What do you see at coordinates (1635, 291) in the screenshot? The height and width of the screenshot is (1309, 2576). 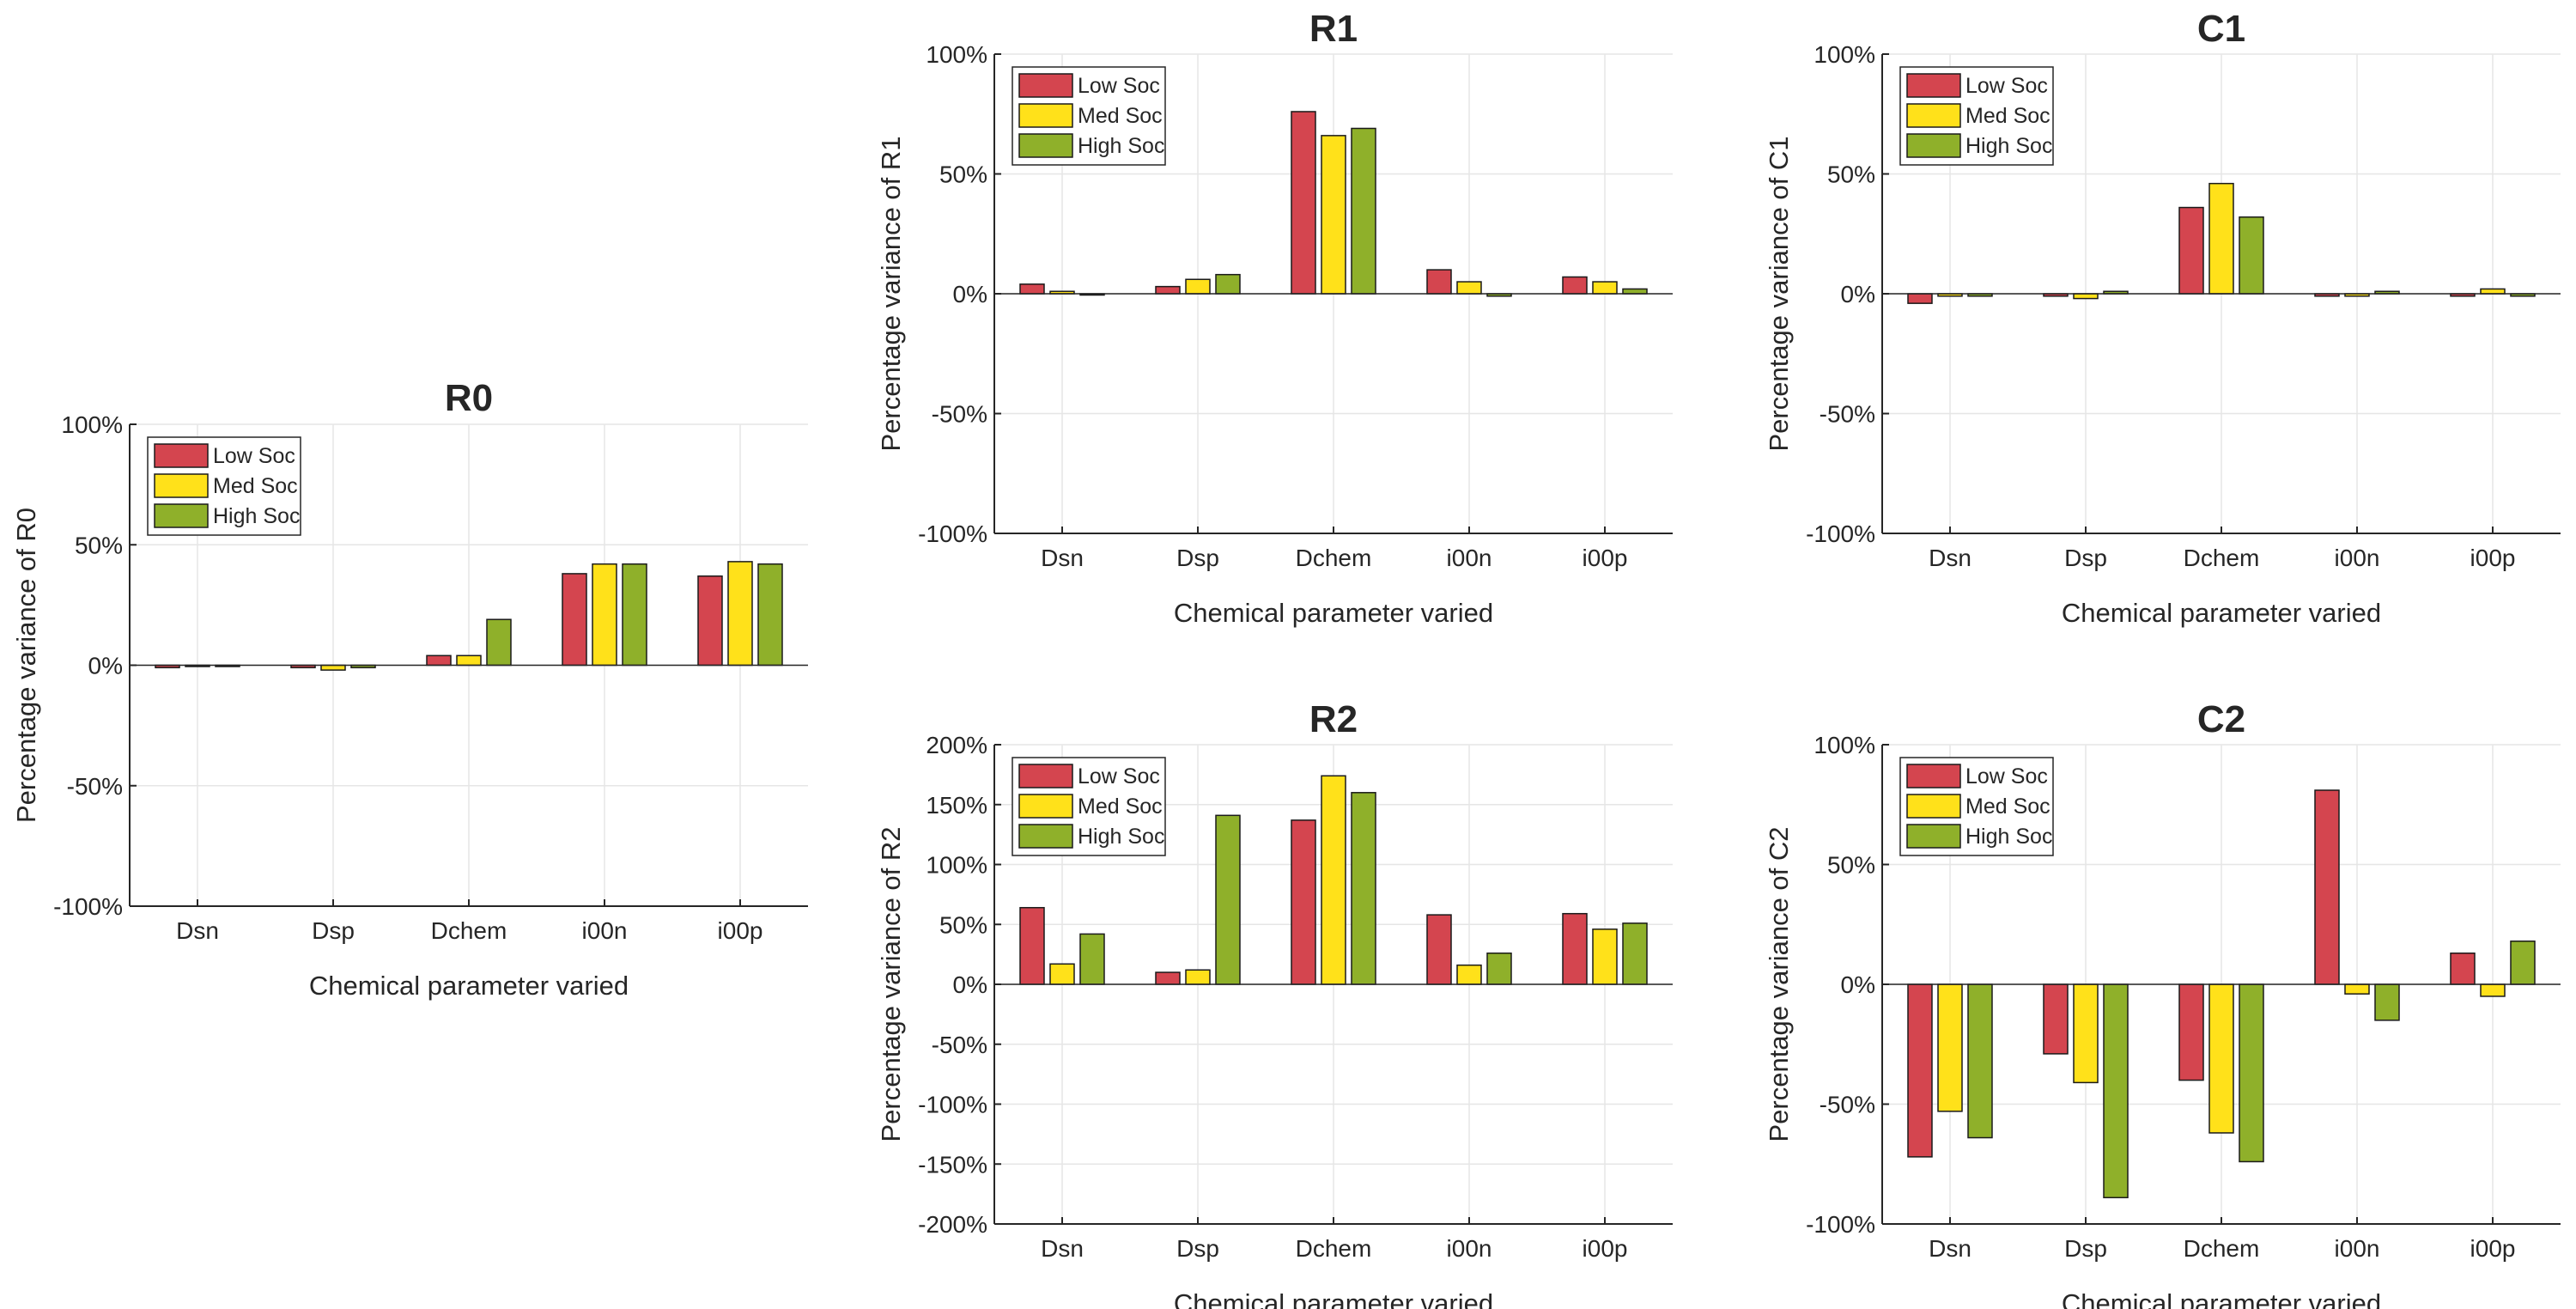 I see `bar-r1-high-soc-i00p` at bounding box center [1635, 291].